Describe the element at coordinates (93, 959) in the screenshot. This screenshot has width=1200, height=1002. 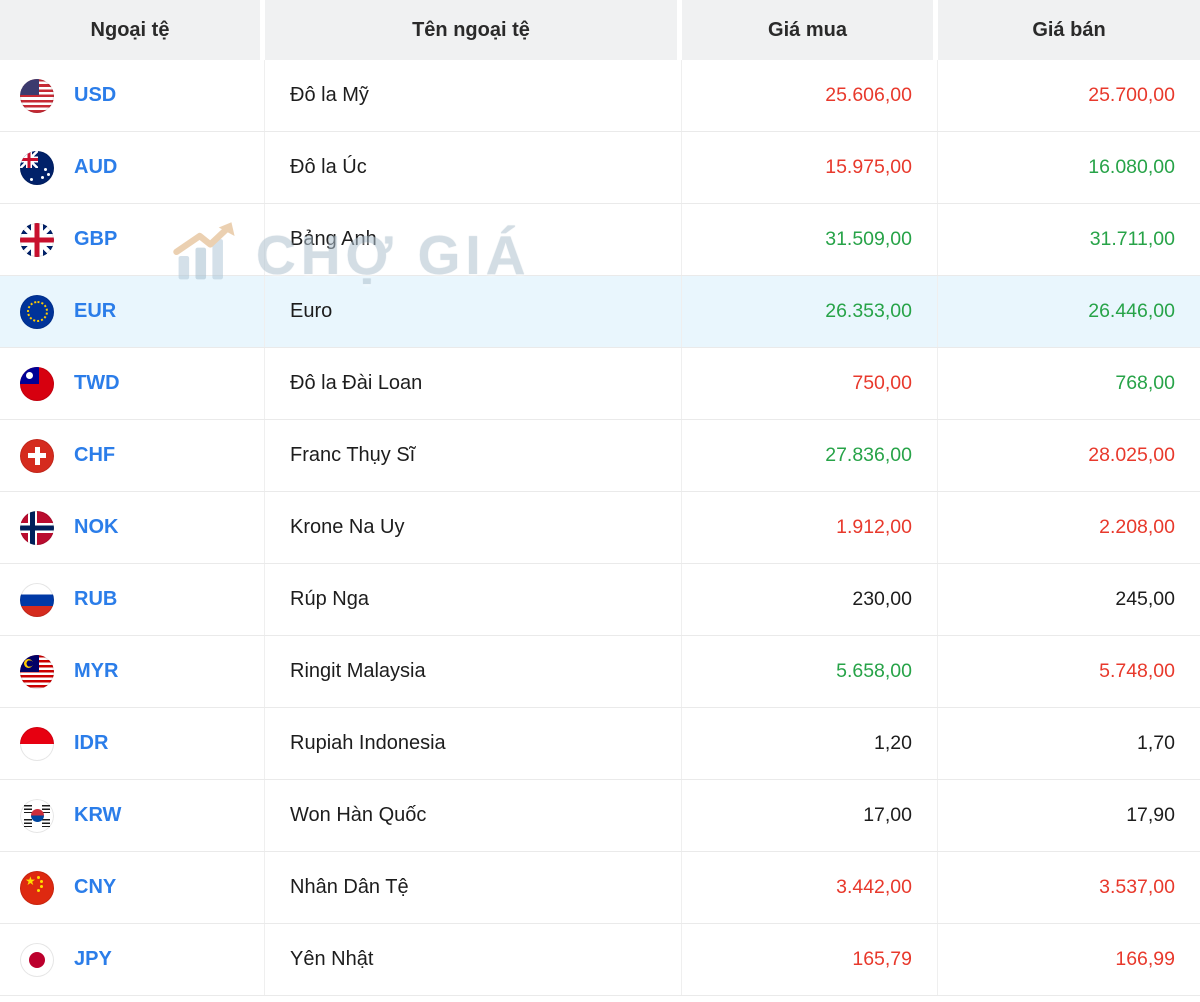
I see `currency-code: JPY` at that location.